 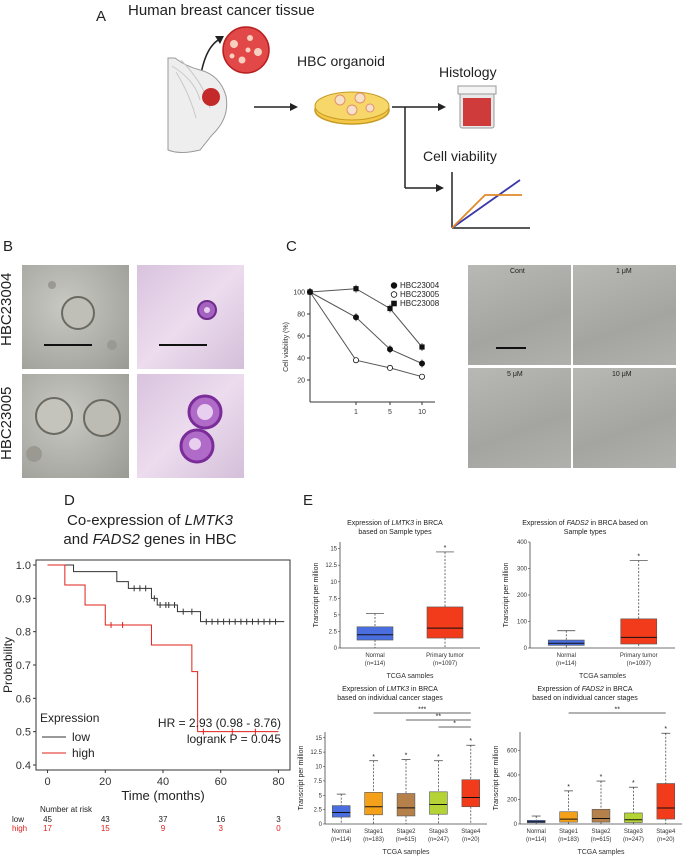 I want to click on y-tick-label: 12.5, so click(x=331, y=566).